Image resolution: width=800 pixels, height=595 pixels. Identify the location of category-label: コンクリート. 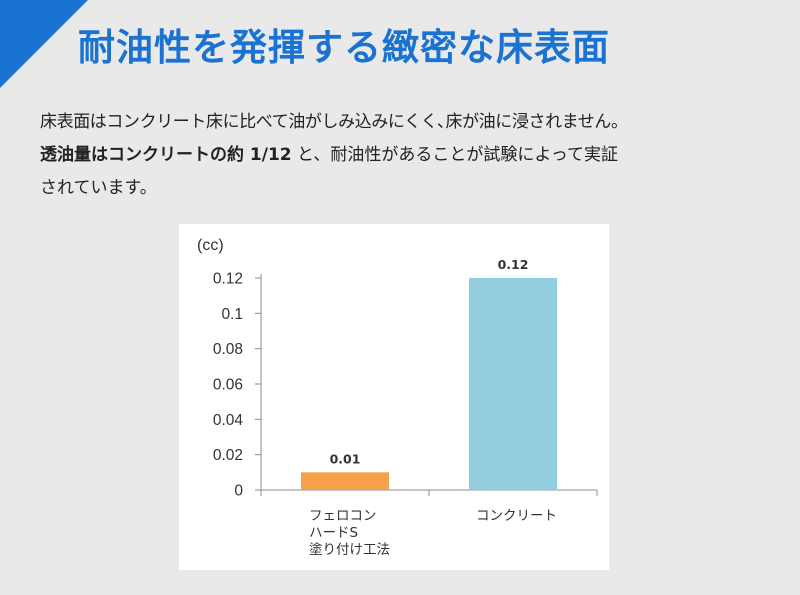
(516, 516).